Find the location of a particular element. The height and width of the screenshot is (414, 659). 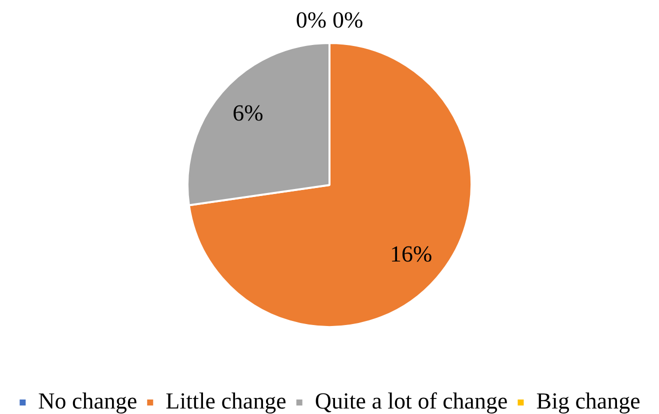

legend-label: No change is located at coordinates (88, 401).